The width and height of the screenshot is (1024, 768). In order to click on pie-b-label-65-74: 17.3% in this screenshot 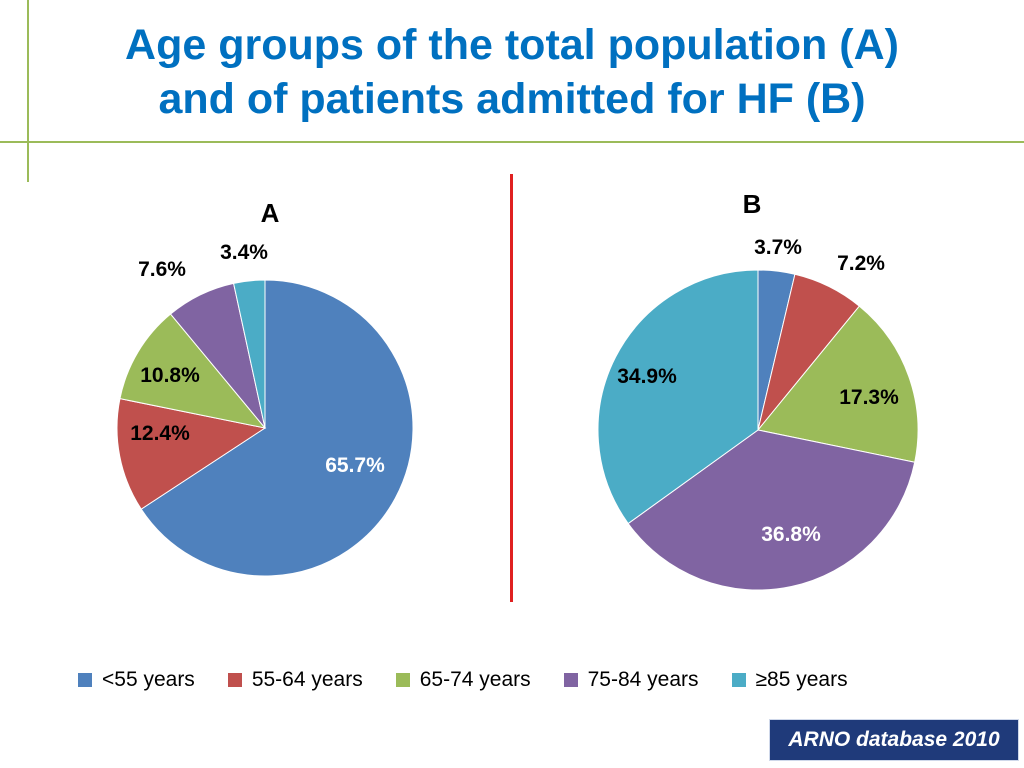, I will do `click(869, 397)`.